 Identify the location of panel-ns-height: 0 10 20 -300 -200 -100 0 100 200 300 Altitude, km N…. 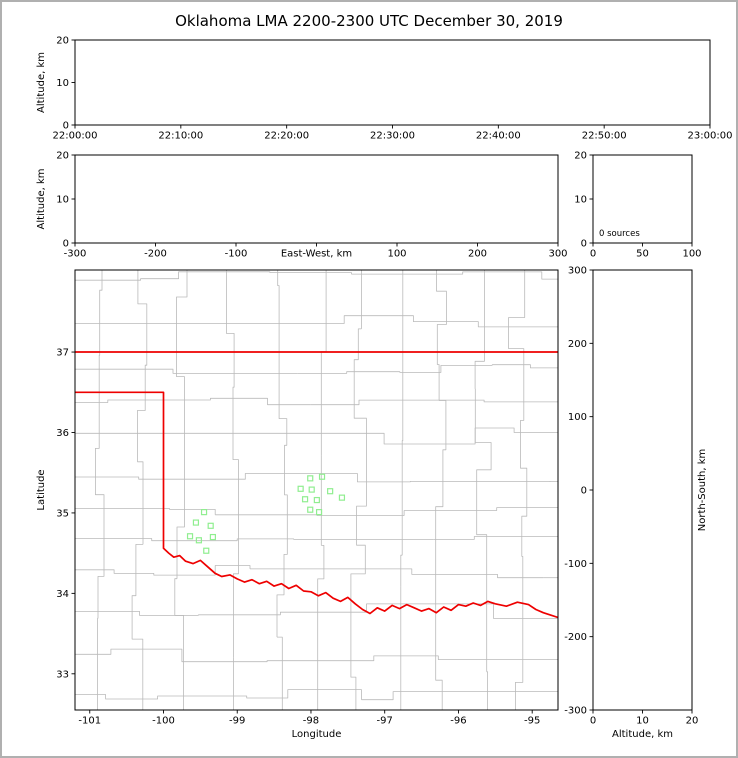
(636, 503).